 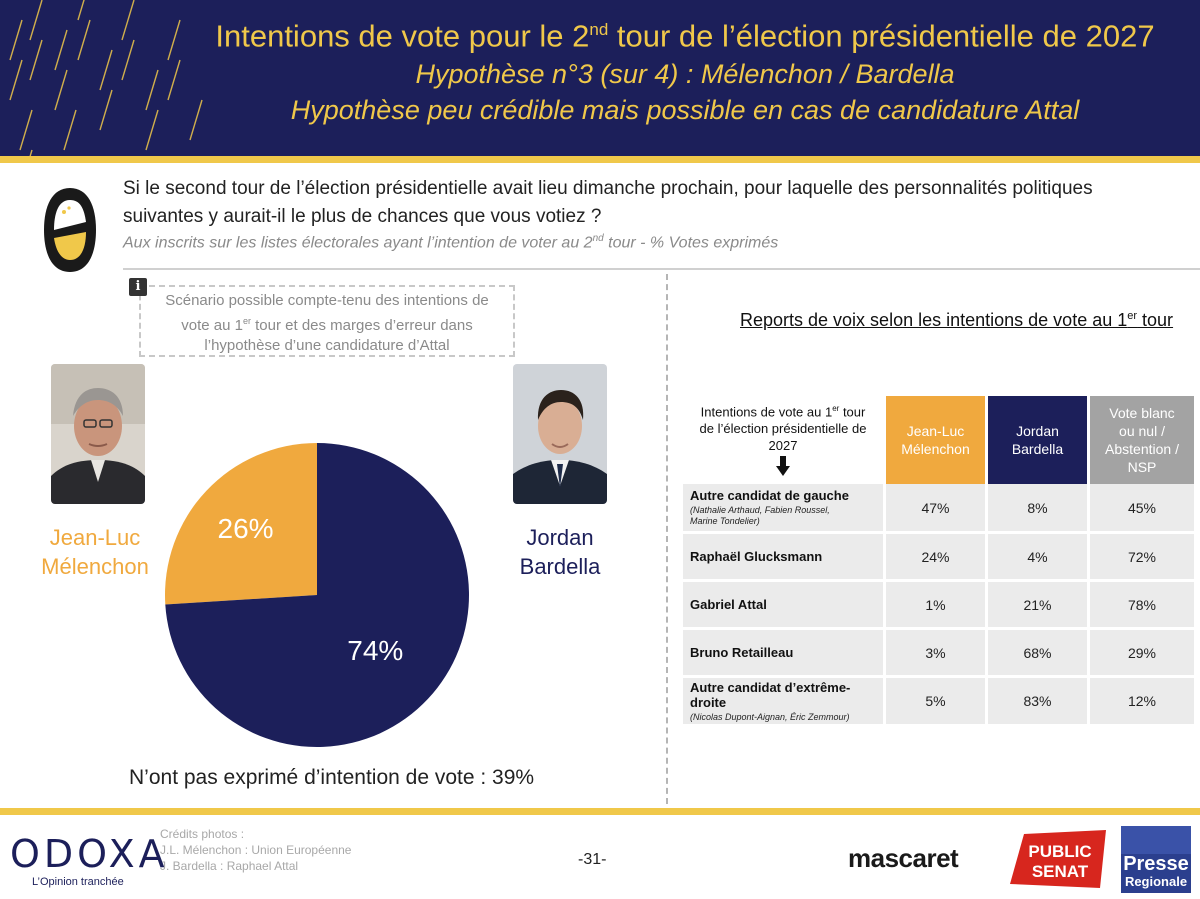 I want to click on odoxa-logo: ODOXA, so click(x=89, y=854).